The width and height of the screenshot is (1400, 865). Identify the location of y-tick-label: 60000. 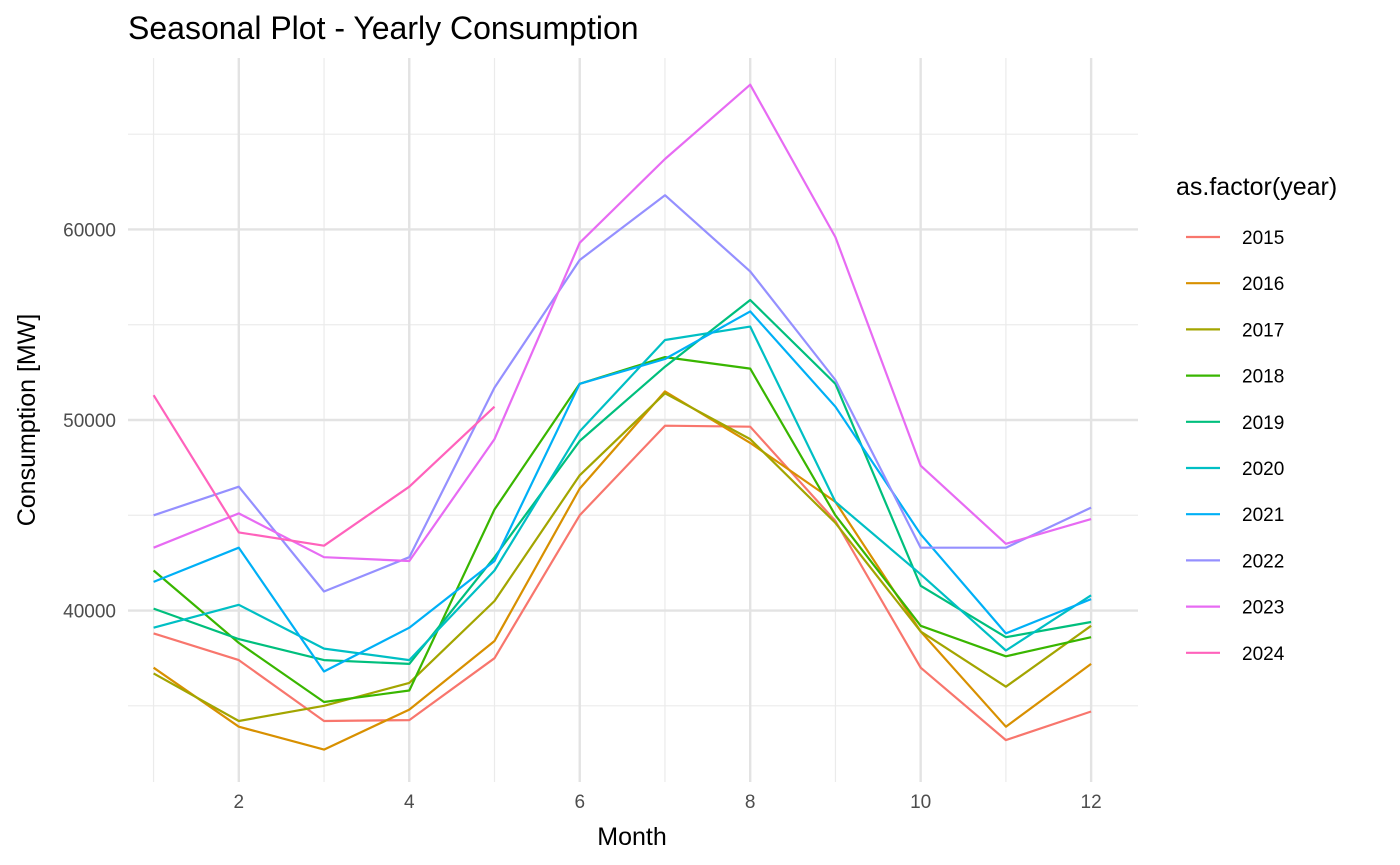
(89, 230).